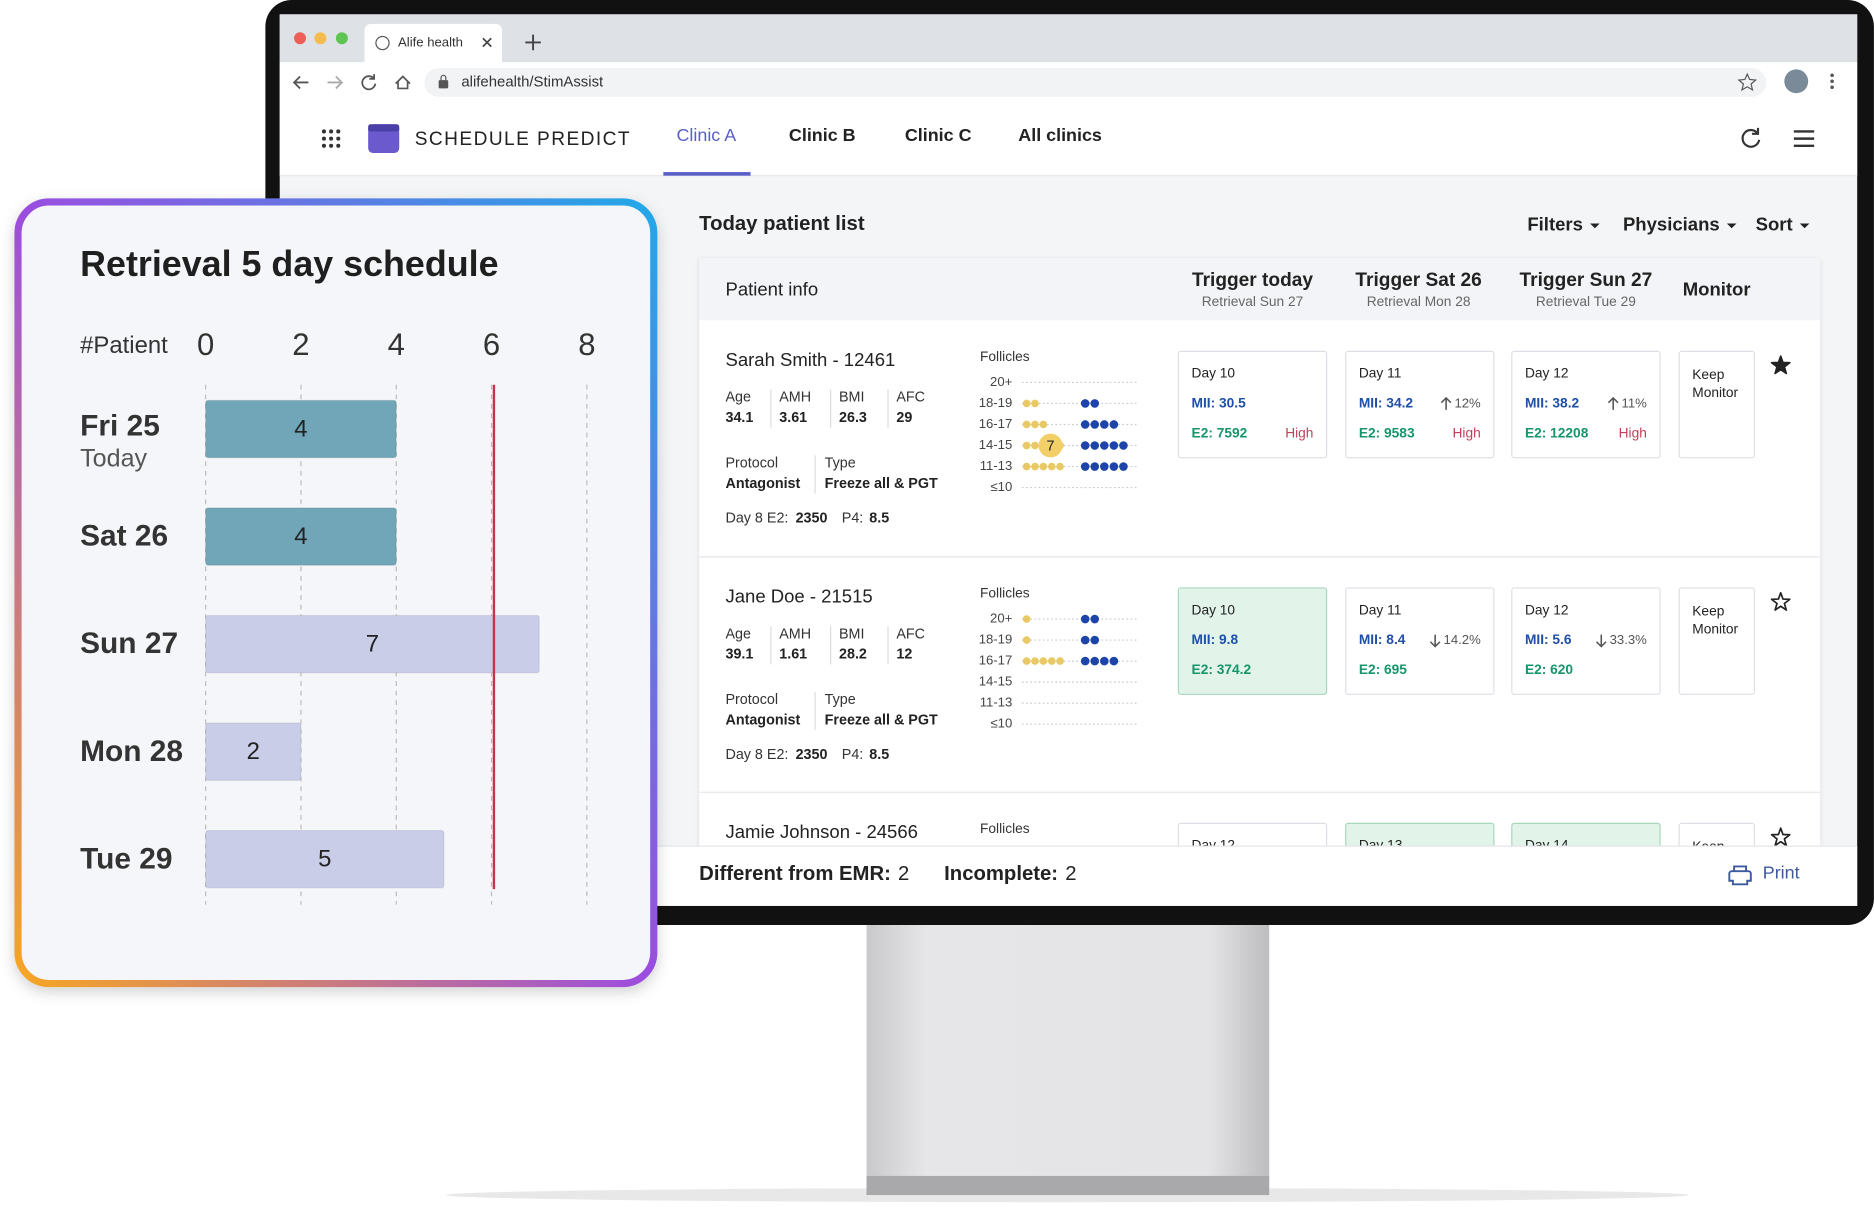 The height and width of the screenshot is (1207, 1874). I want to click on bar-value-label: 4, so click(300, 429).